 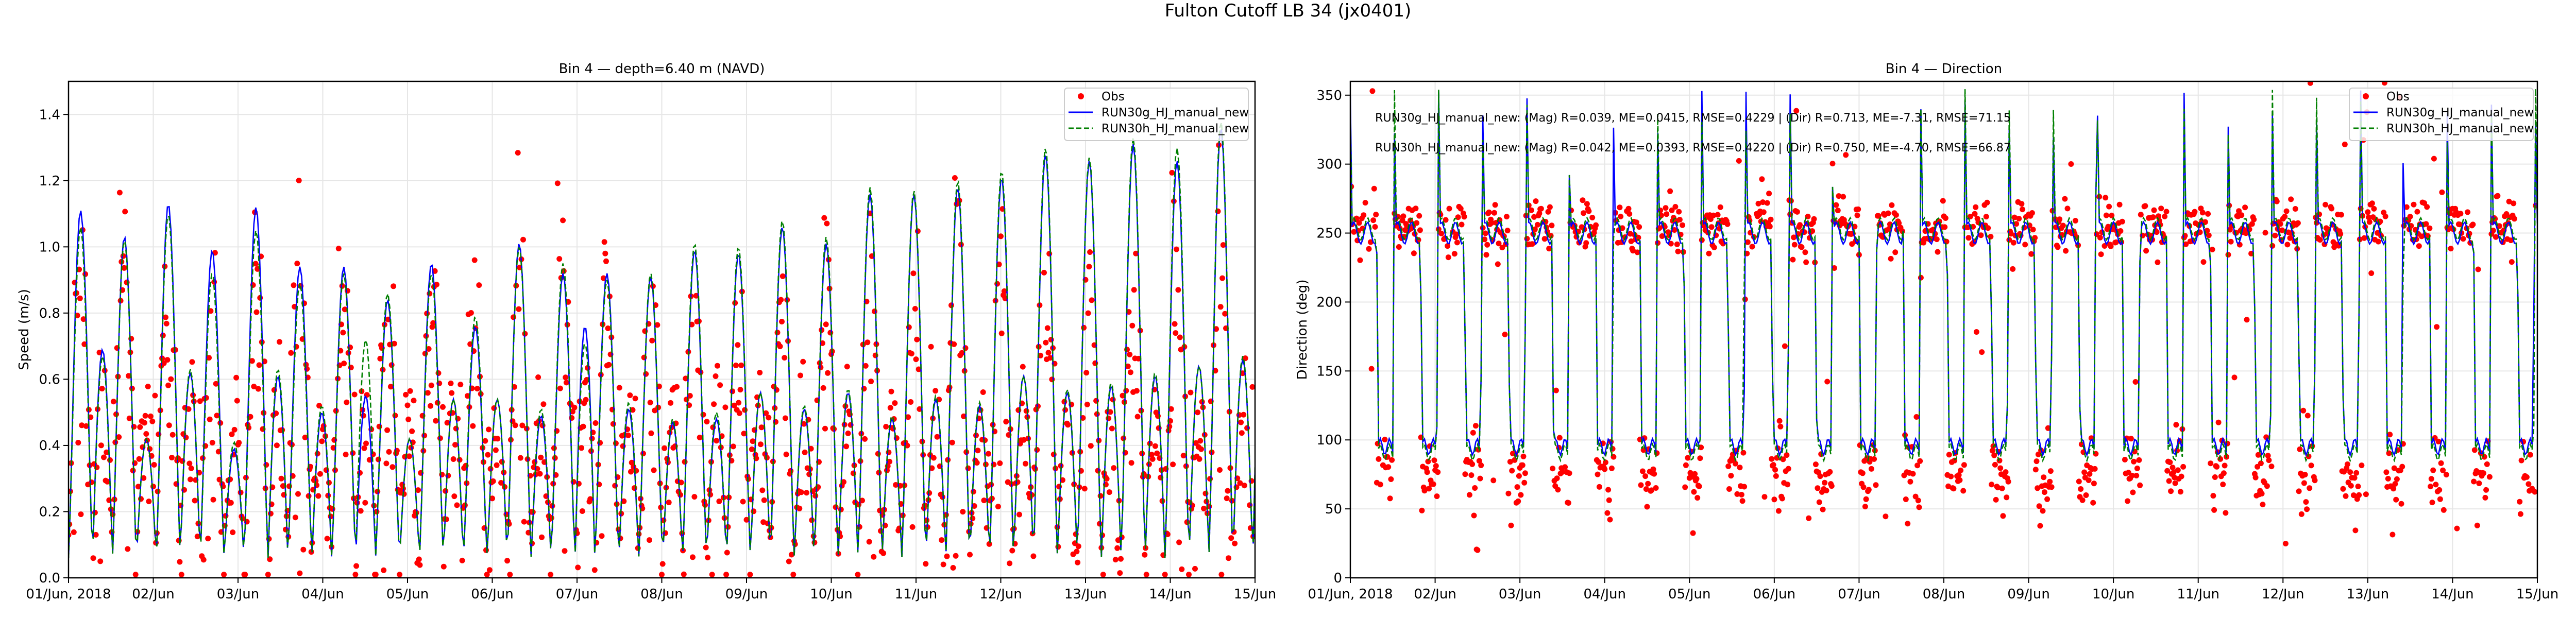 What do you see at coordinates (49, 313) in the screenshot?
I see `y-tick-label: 0.8` at bounding box center [49, 313].